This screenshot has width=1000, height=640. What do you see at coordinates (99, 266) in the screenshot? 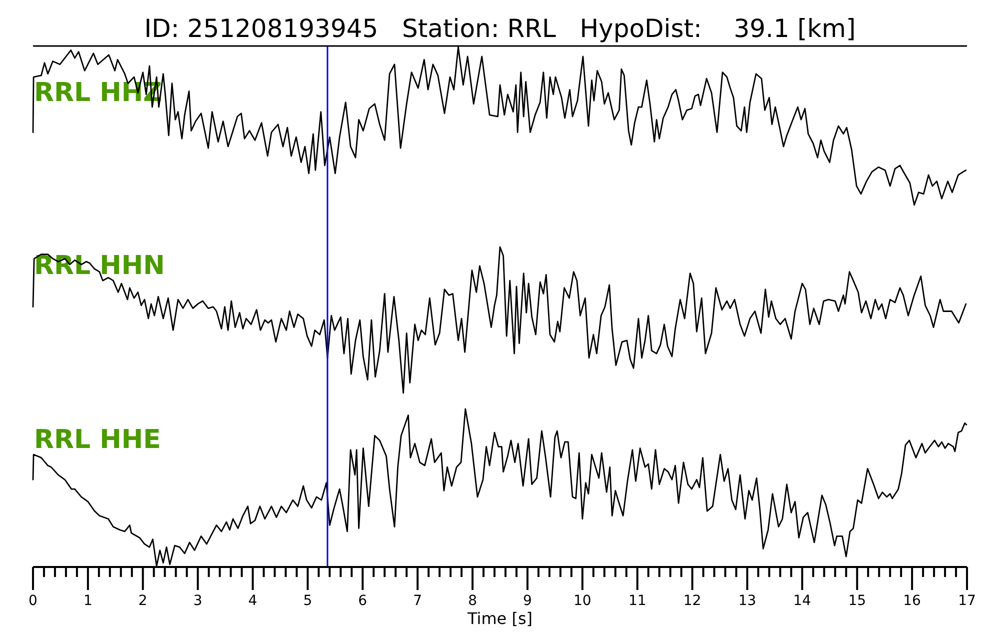
I see `series-label: RRL HHN` at bounding box center [99, 266].